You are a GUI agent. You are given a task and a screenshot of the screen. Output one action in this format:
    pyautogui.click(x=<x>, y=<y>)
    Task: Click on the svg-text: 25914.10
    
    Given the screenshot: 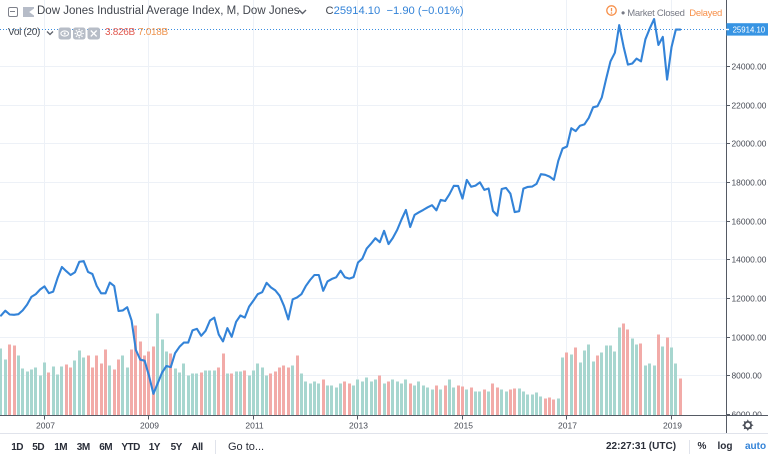 What is the action you would take?
    pyautogui.click(x=749, y=29)
    